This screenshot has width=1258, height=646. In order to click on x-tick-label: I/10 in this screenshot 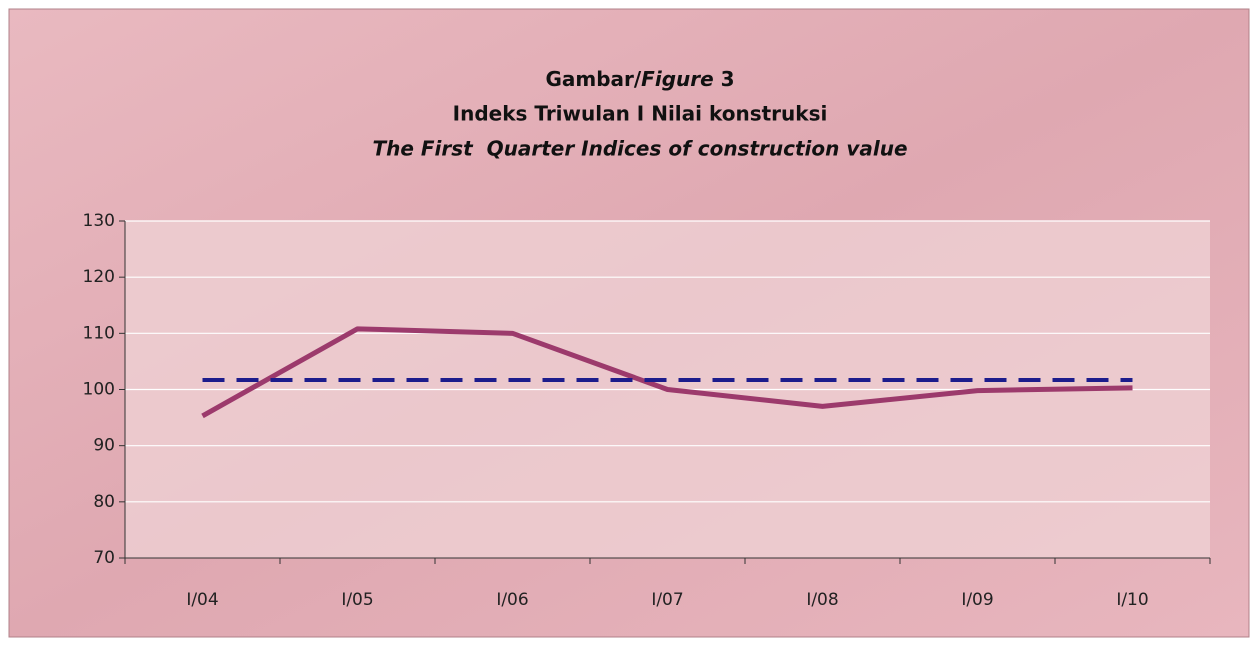, I will do `click(1132, 600)`.